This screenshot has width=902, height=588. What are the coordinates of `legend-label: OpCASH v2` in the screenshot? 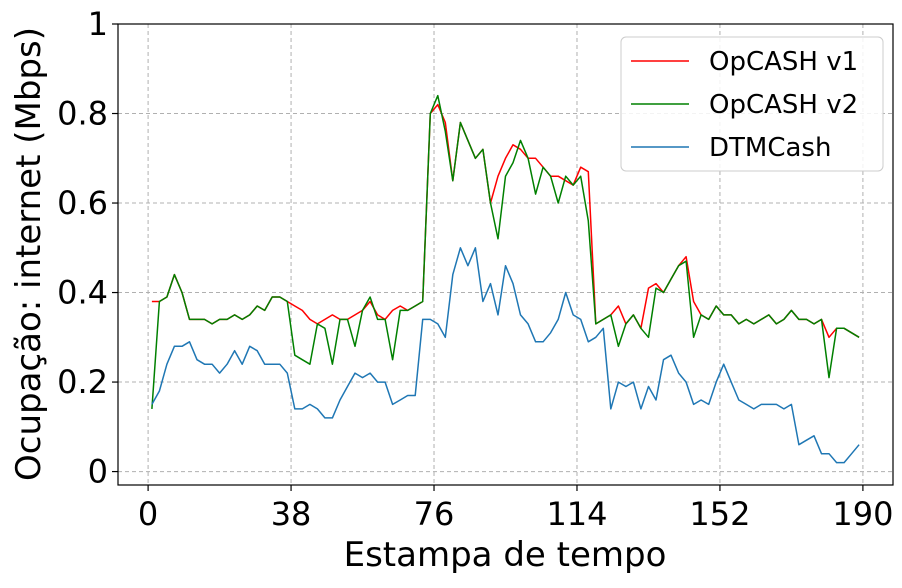 It's located at (783, 105).